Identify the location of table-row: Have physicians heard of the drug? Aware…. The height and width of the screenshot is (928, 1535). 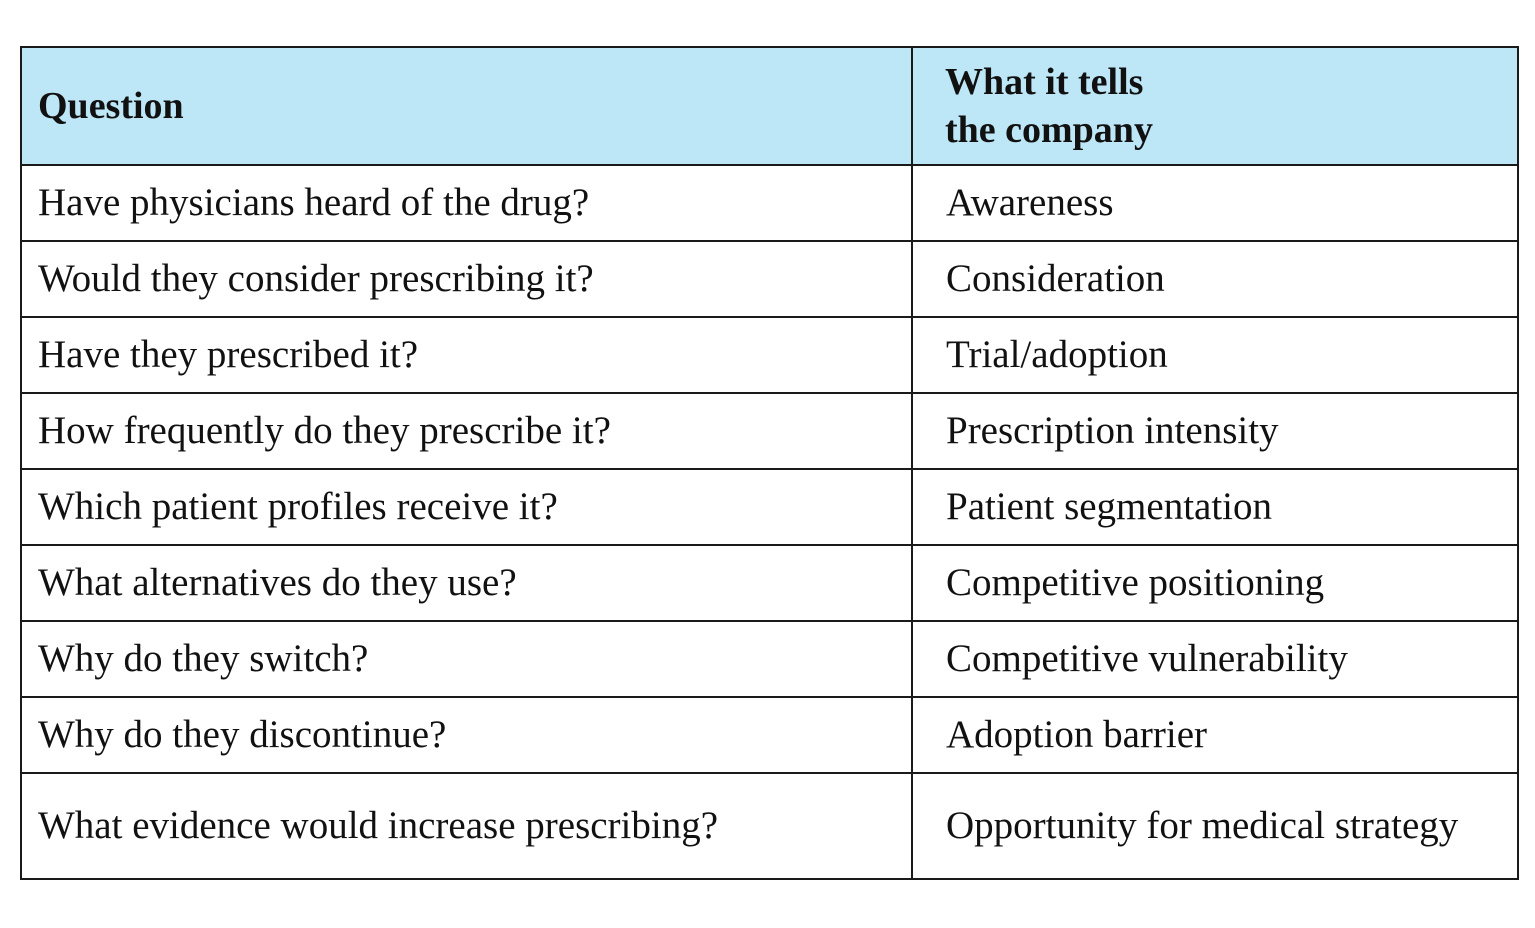
(769, 203).